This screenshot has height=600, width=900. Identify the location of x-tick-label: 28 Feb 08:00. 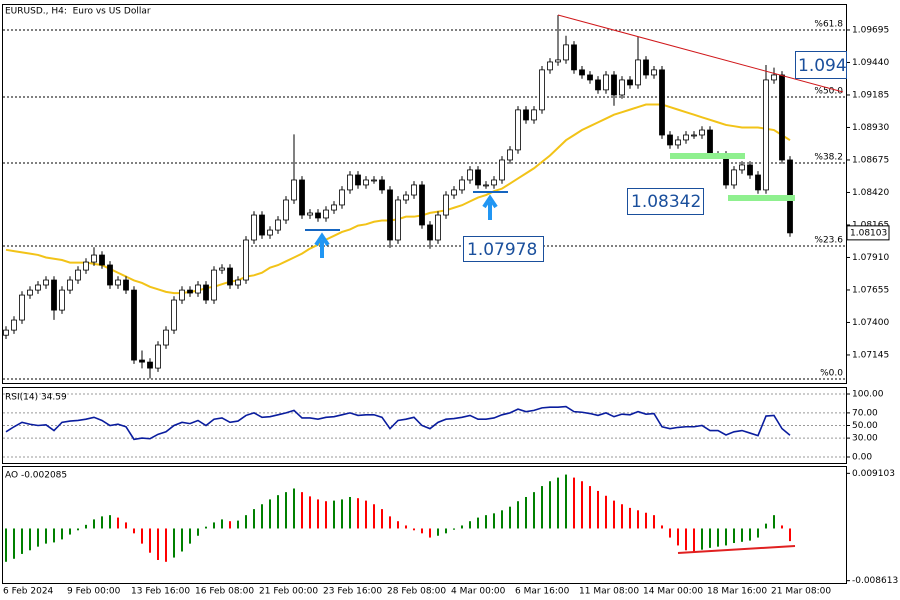
(416, 592).